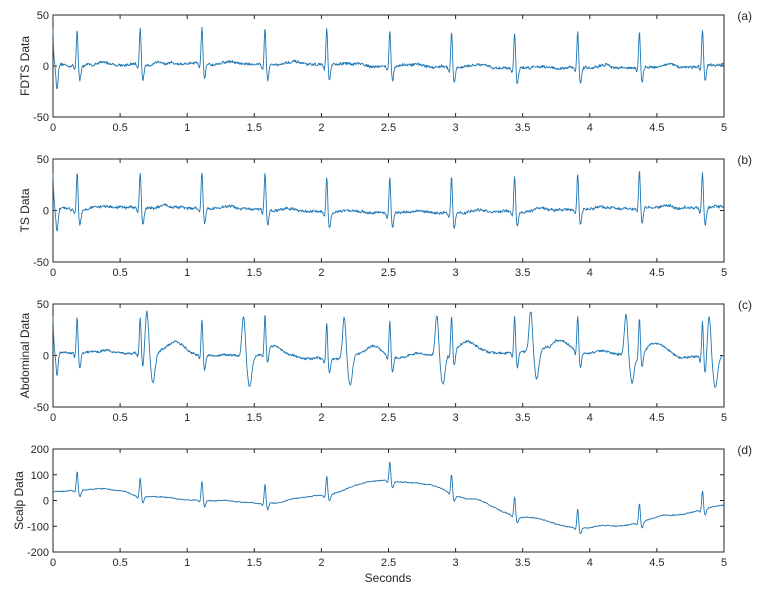  What do you see at coordinates (656, 128) in the screenshot?
I see `x-tick-label-fdts: 4.5` at bounding box center [656, 128].